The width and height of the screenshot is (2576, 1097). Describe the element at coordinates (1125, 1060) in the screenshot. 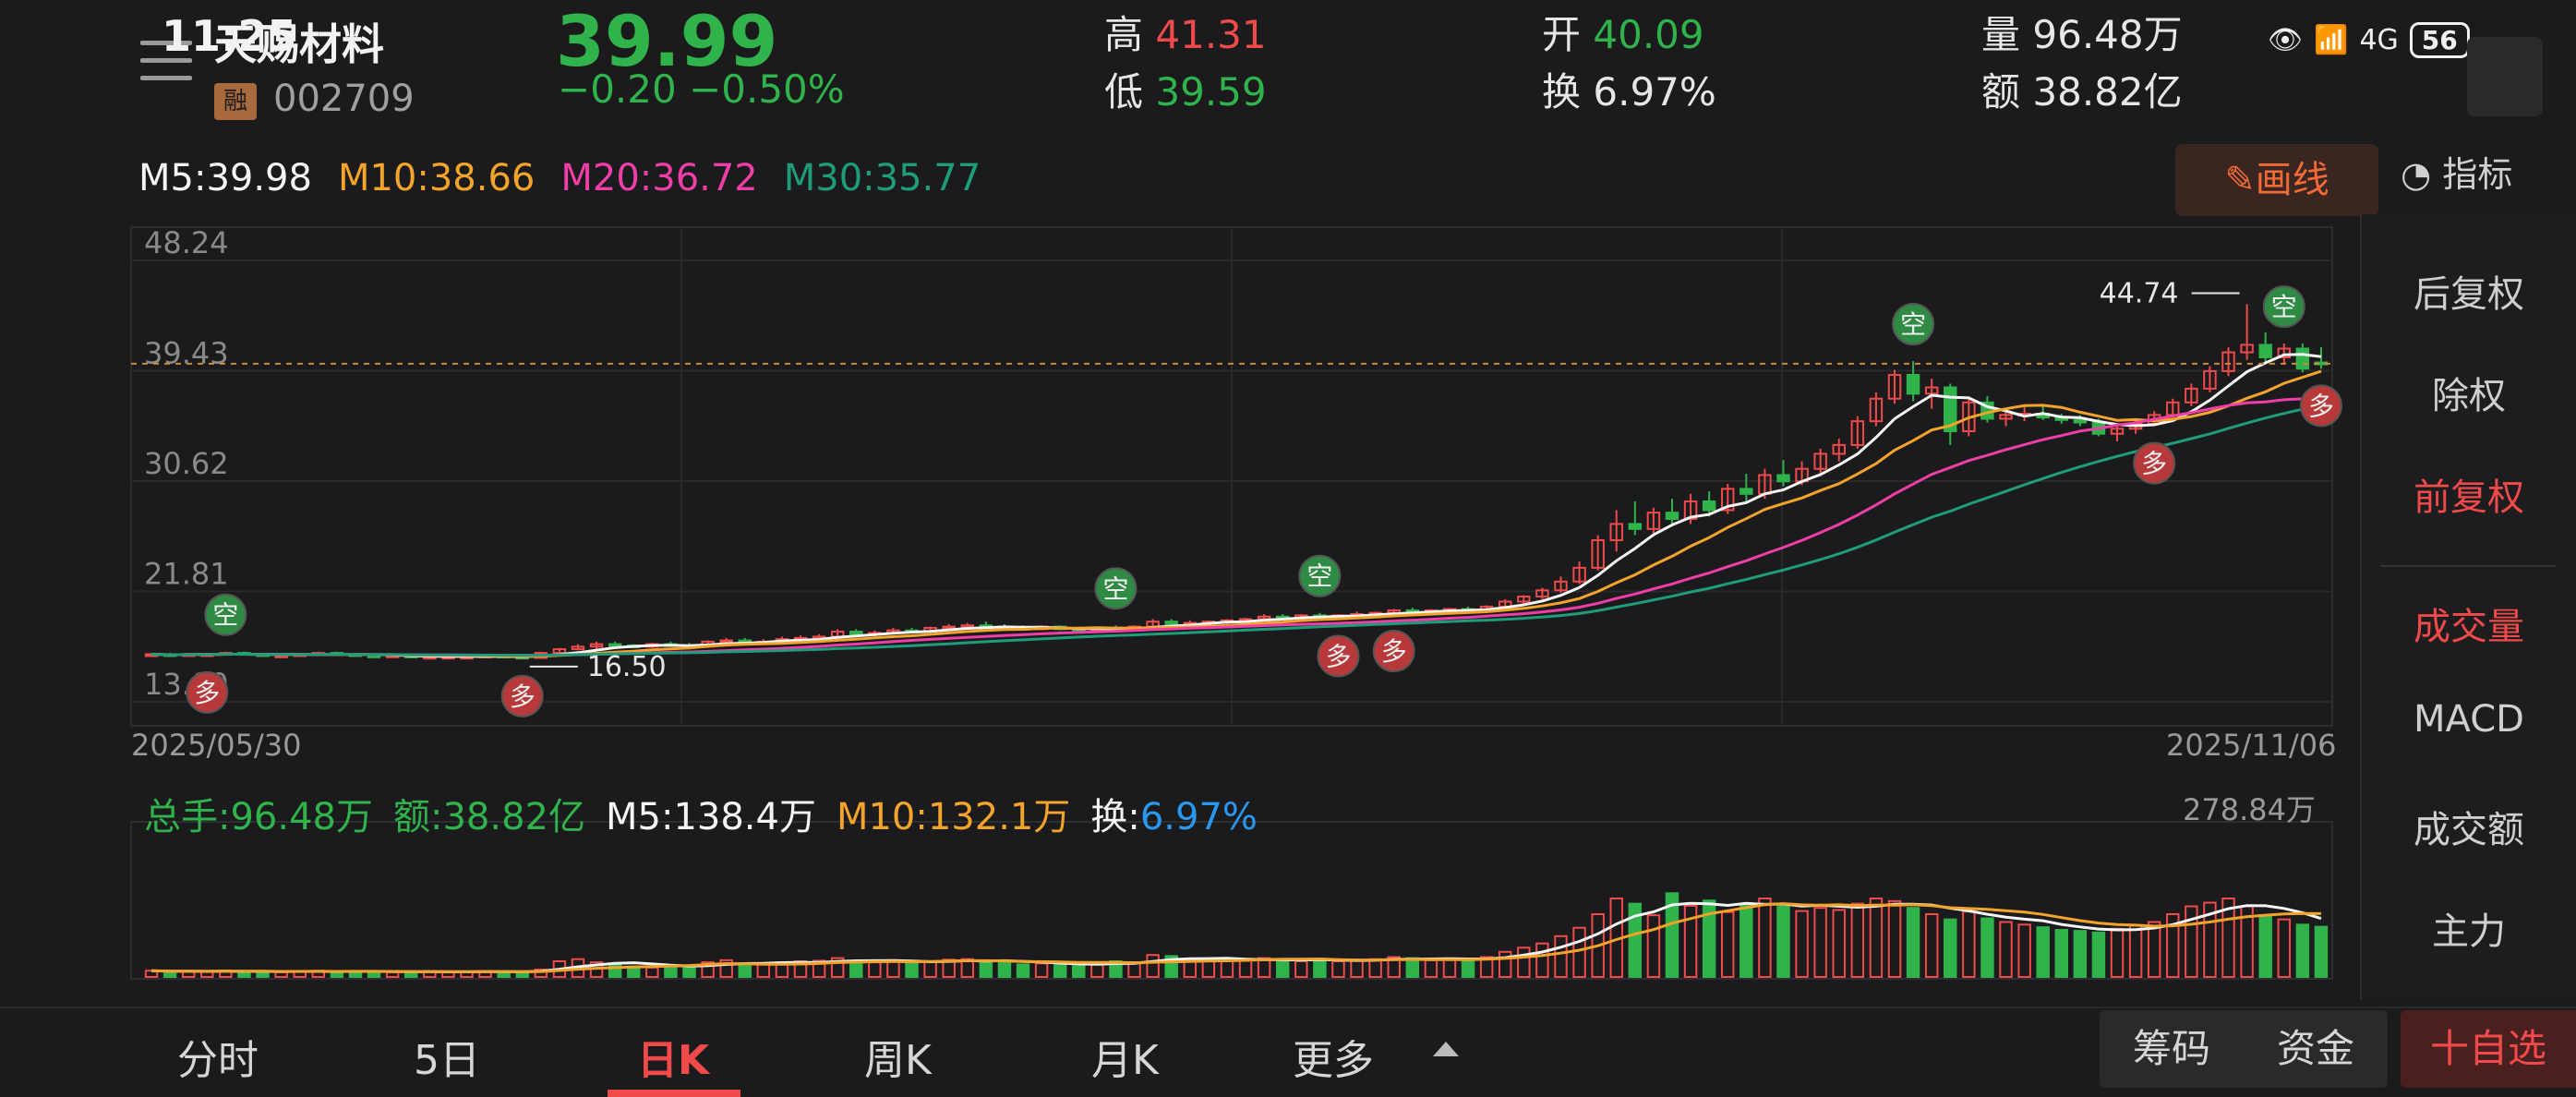

I see `tab-monthly-k: 月K` at that location.